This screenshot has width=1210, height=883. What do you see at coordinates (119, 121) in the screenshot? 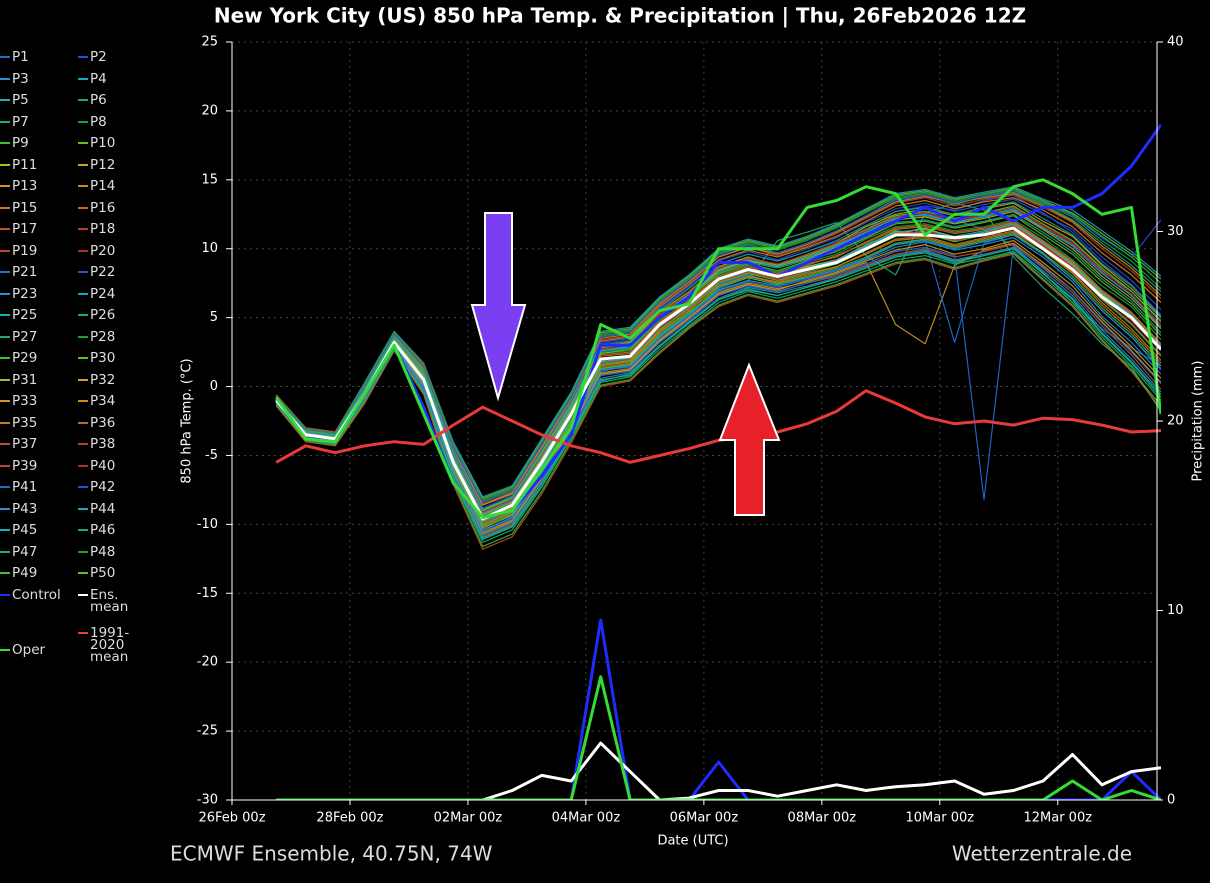
I see `legend-item: P8` at bounding box center [119, 121].